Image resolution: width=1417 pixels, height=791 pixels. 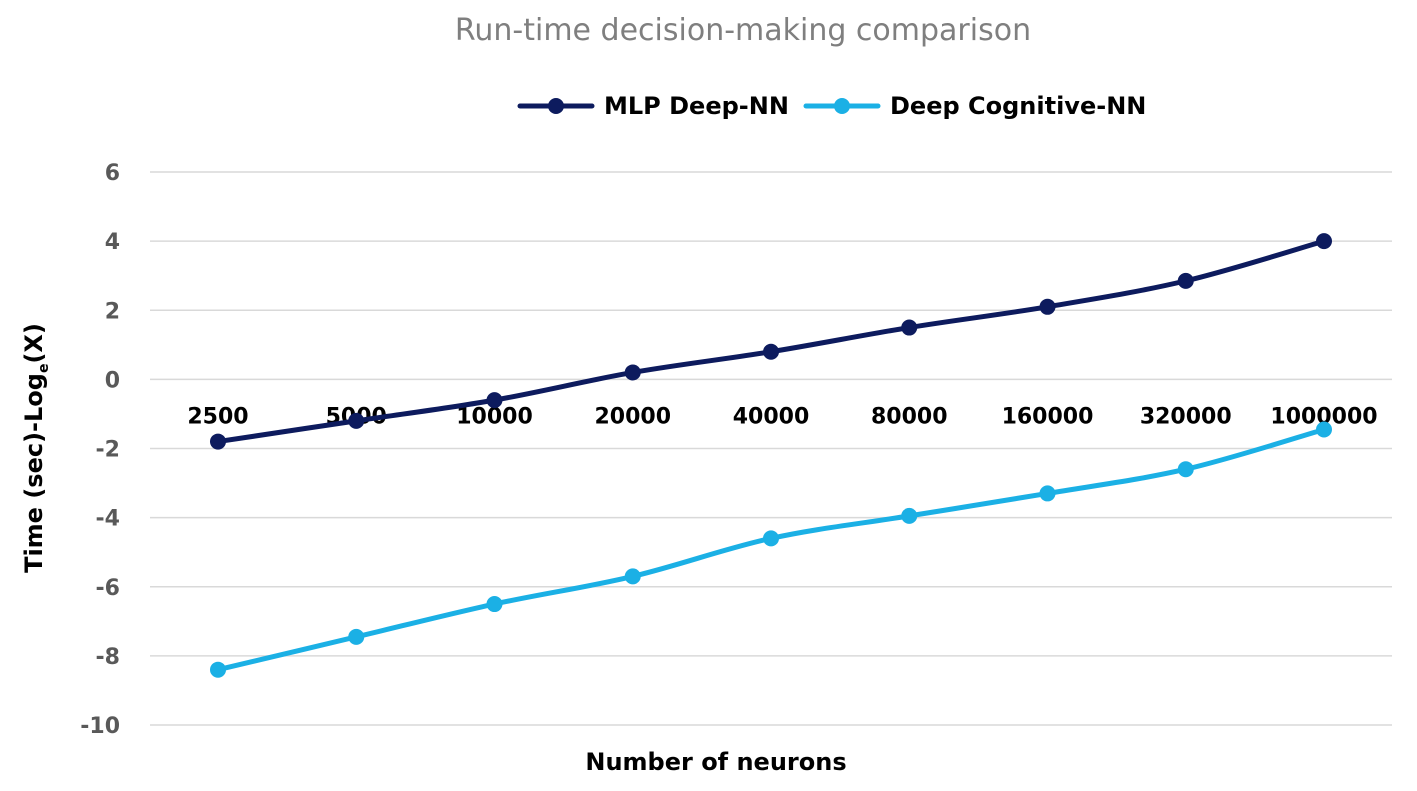 I want to click on y-tick-label: -10, so click(x=100, y=726).